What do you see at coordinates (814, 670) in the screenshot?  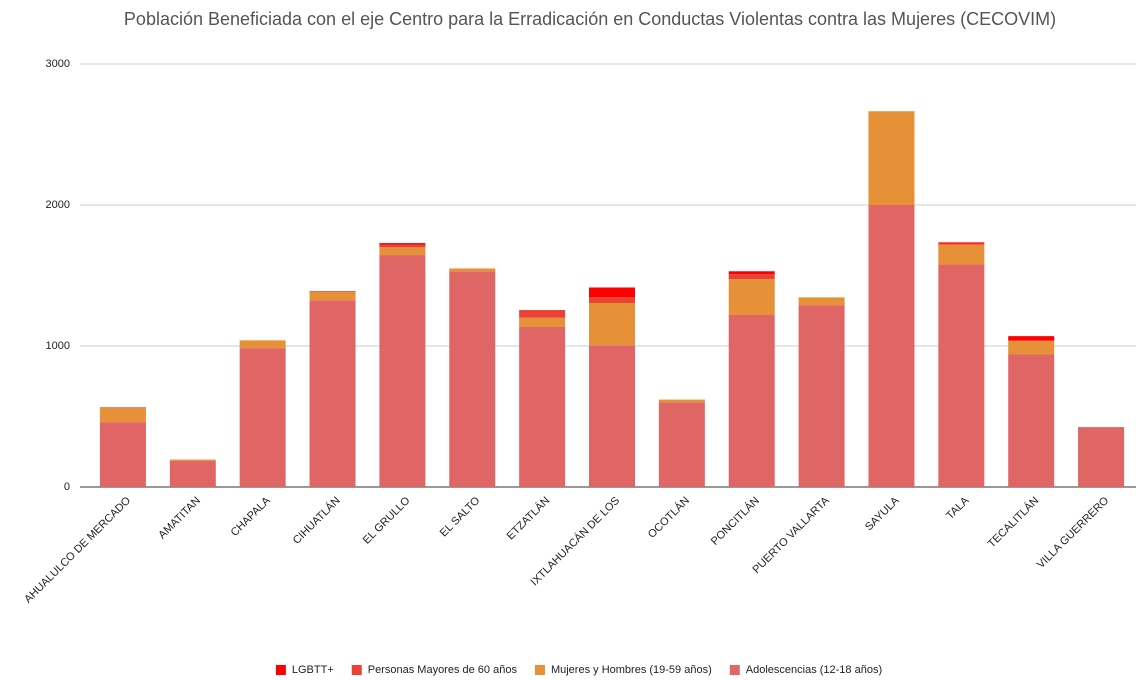 I see `legend-label: Adolescencias (12-18 años)` at bounding box center [814, 670].